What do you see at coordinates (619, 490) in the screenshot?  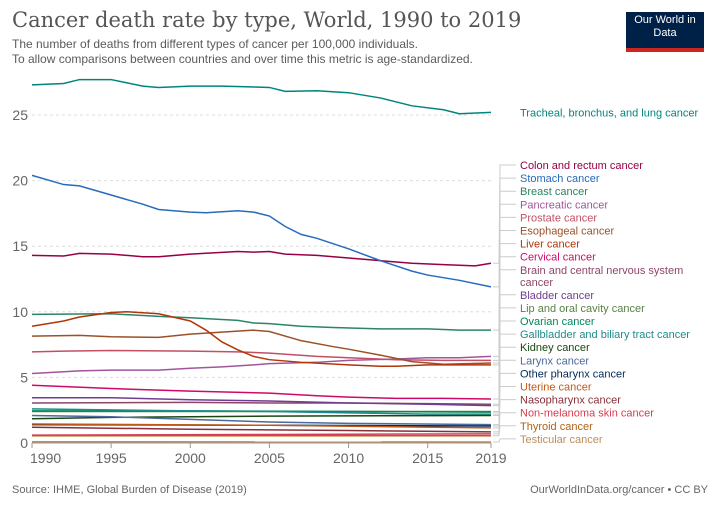 I see `license-link: OurWorldInData.org/cancer • CC BY` at bounding box center [619, 490].